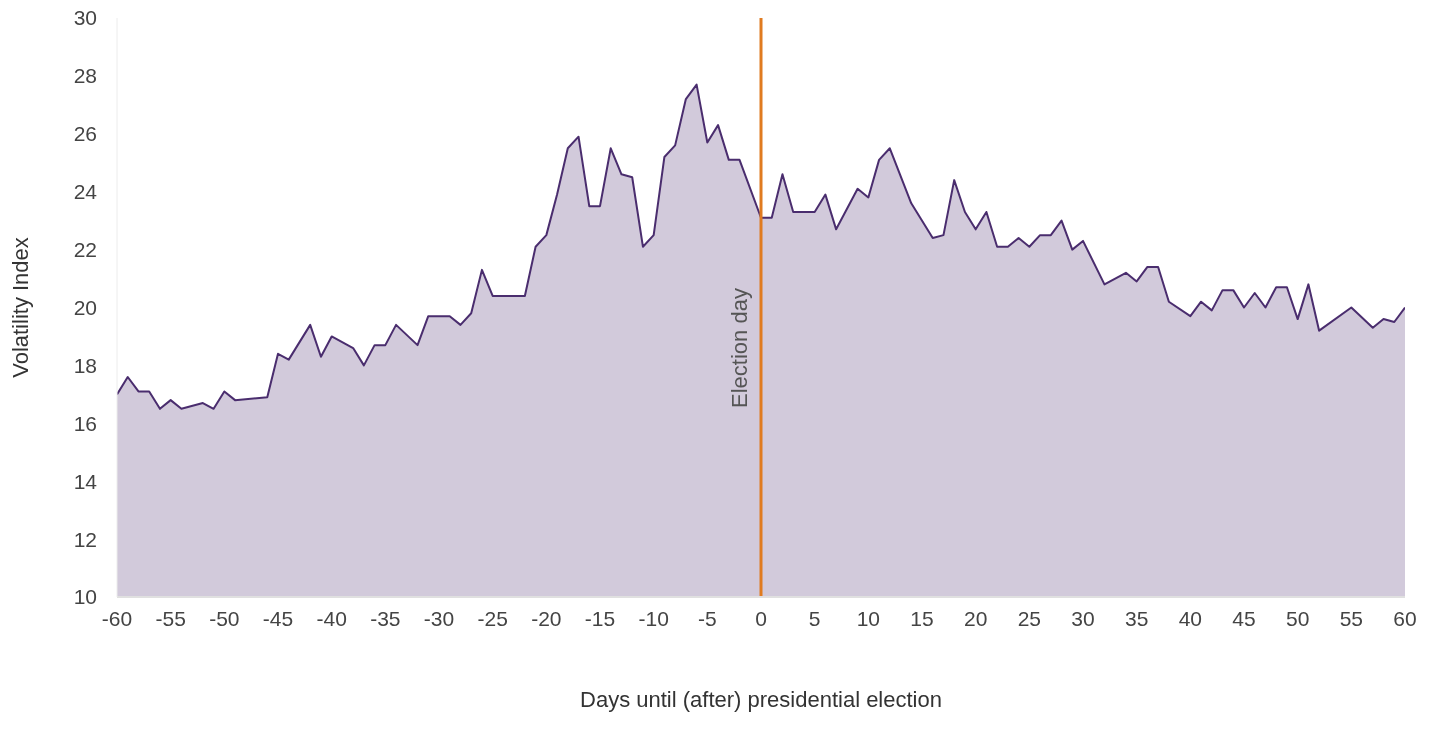  Describe the element at coordinates (1029, 618) in the screenshot. I see `x-tick-label: 25` at that location.